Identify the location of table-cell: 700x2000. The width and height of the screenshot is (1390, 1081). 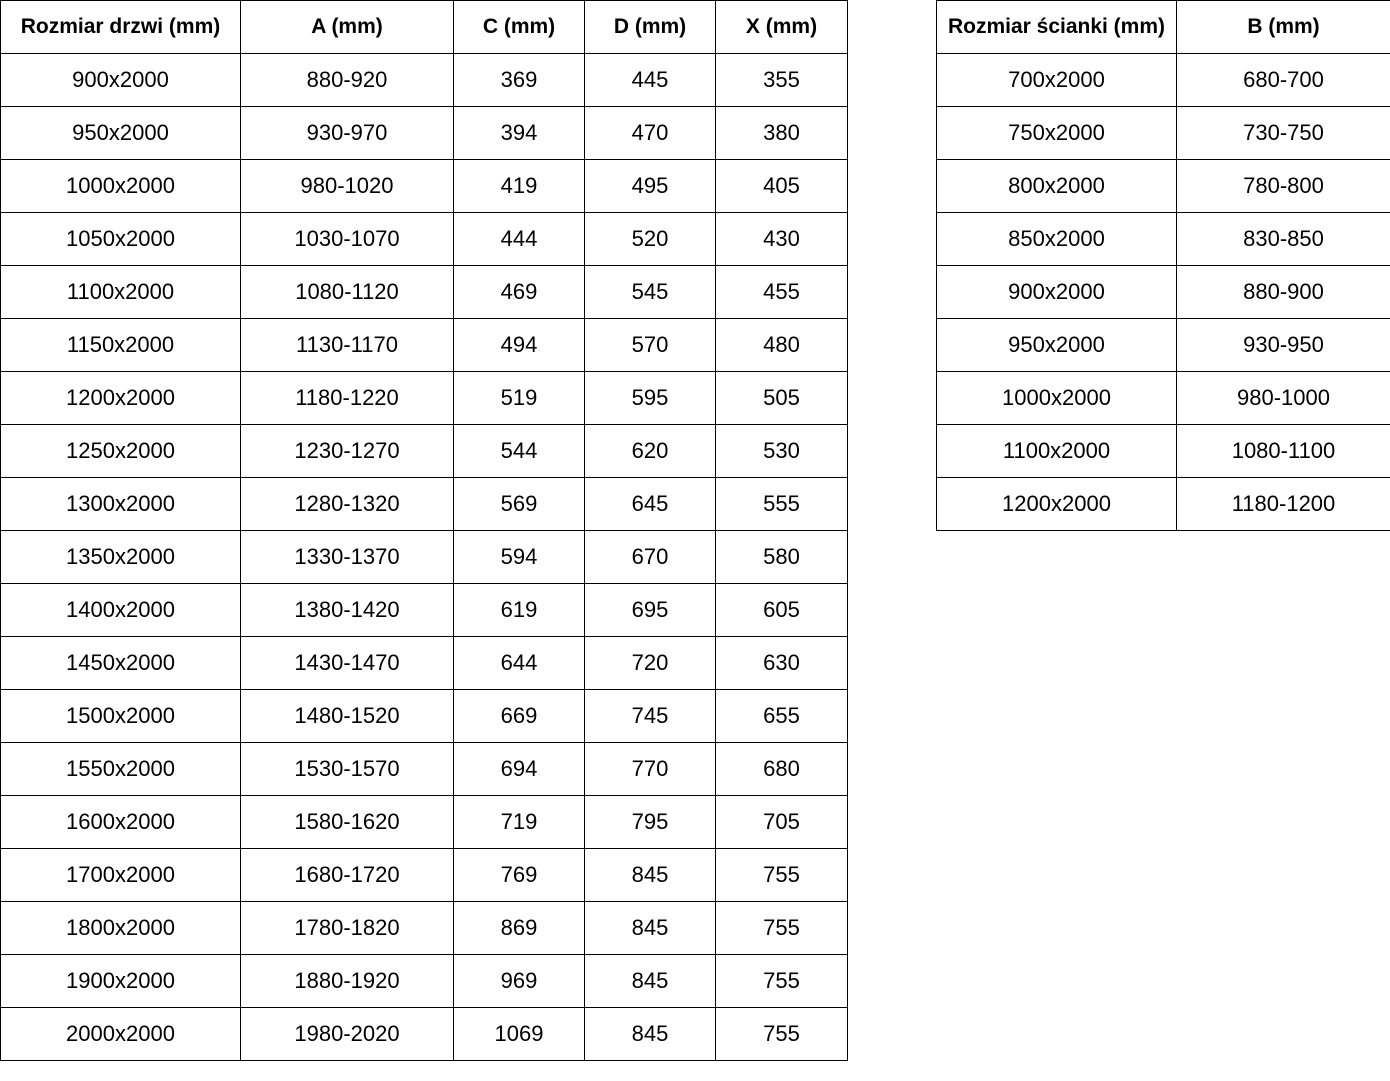
(1056, 80).